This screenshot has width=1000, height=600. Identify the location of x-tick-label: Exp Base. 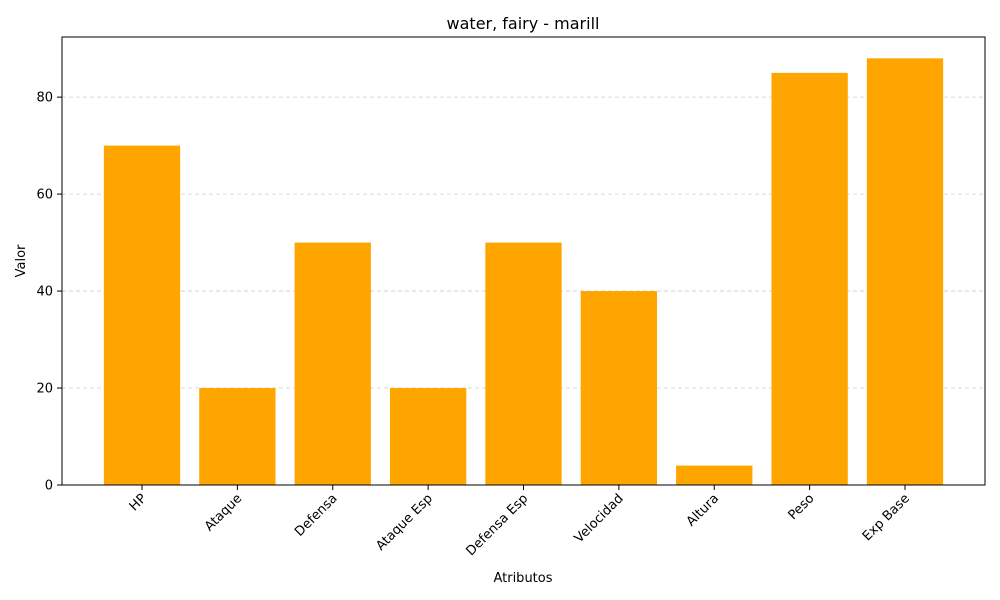
(886, 517).